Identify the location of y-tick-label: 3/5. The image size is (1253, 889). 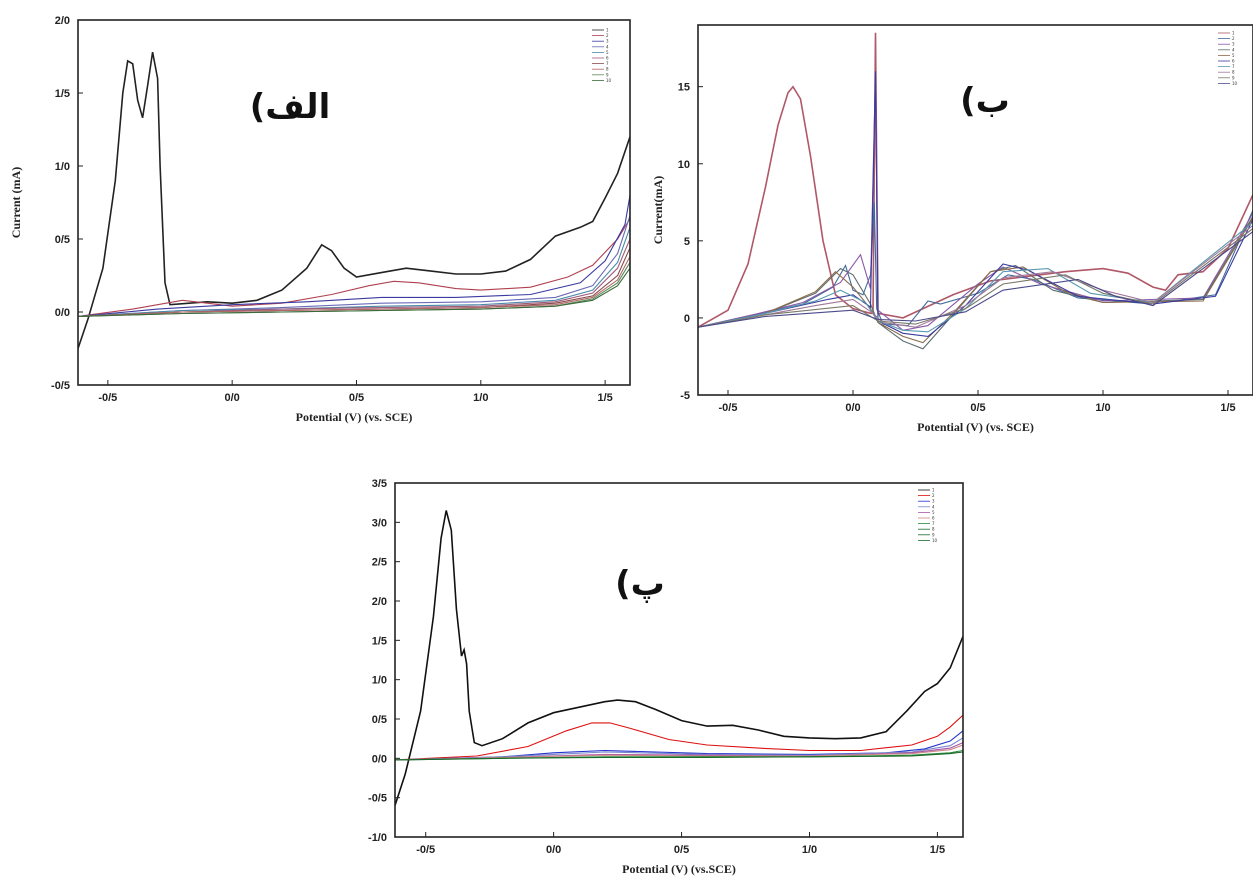
(379, 484).